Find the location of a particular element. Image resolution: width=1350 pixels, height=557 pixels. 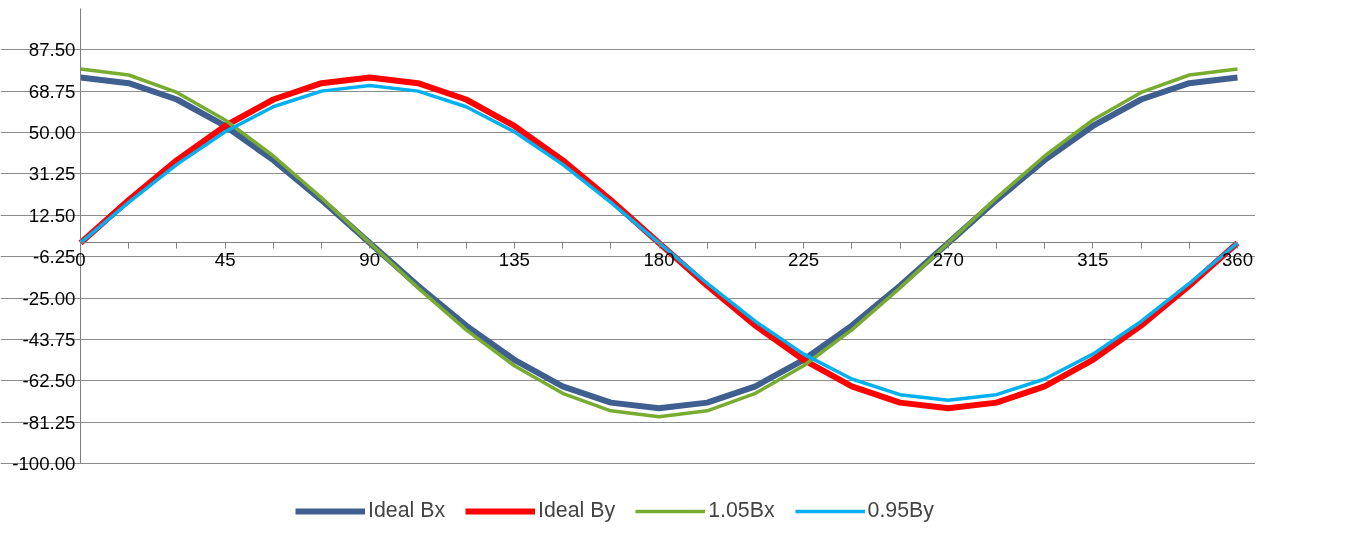

x-tick-label: 135 is located at coordinates (514, 259).